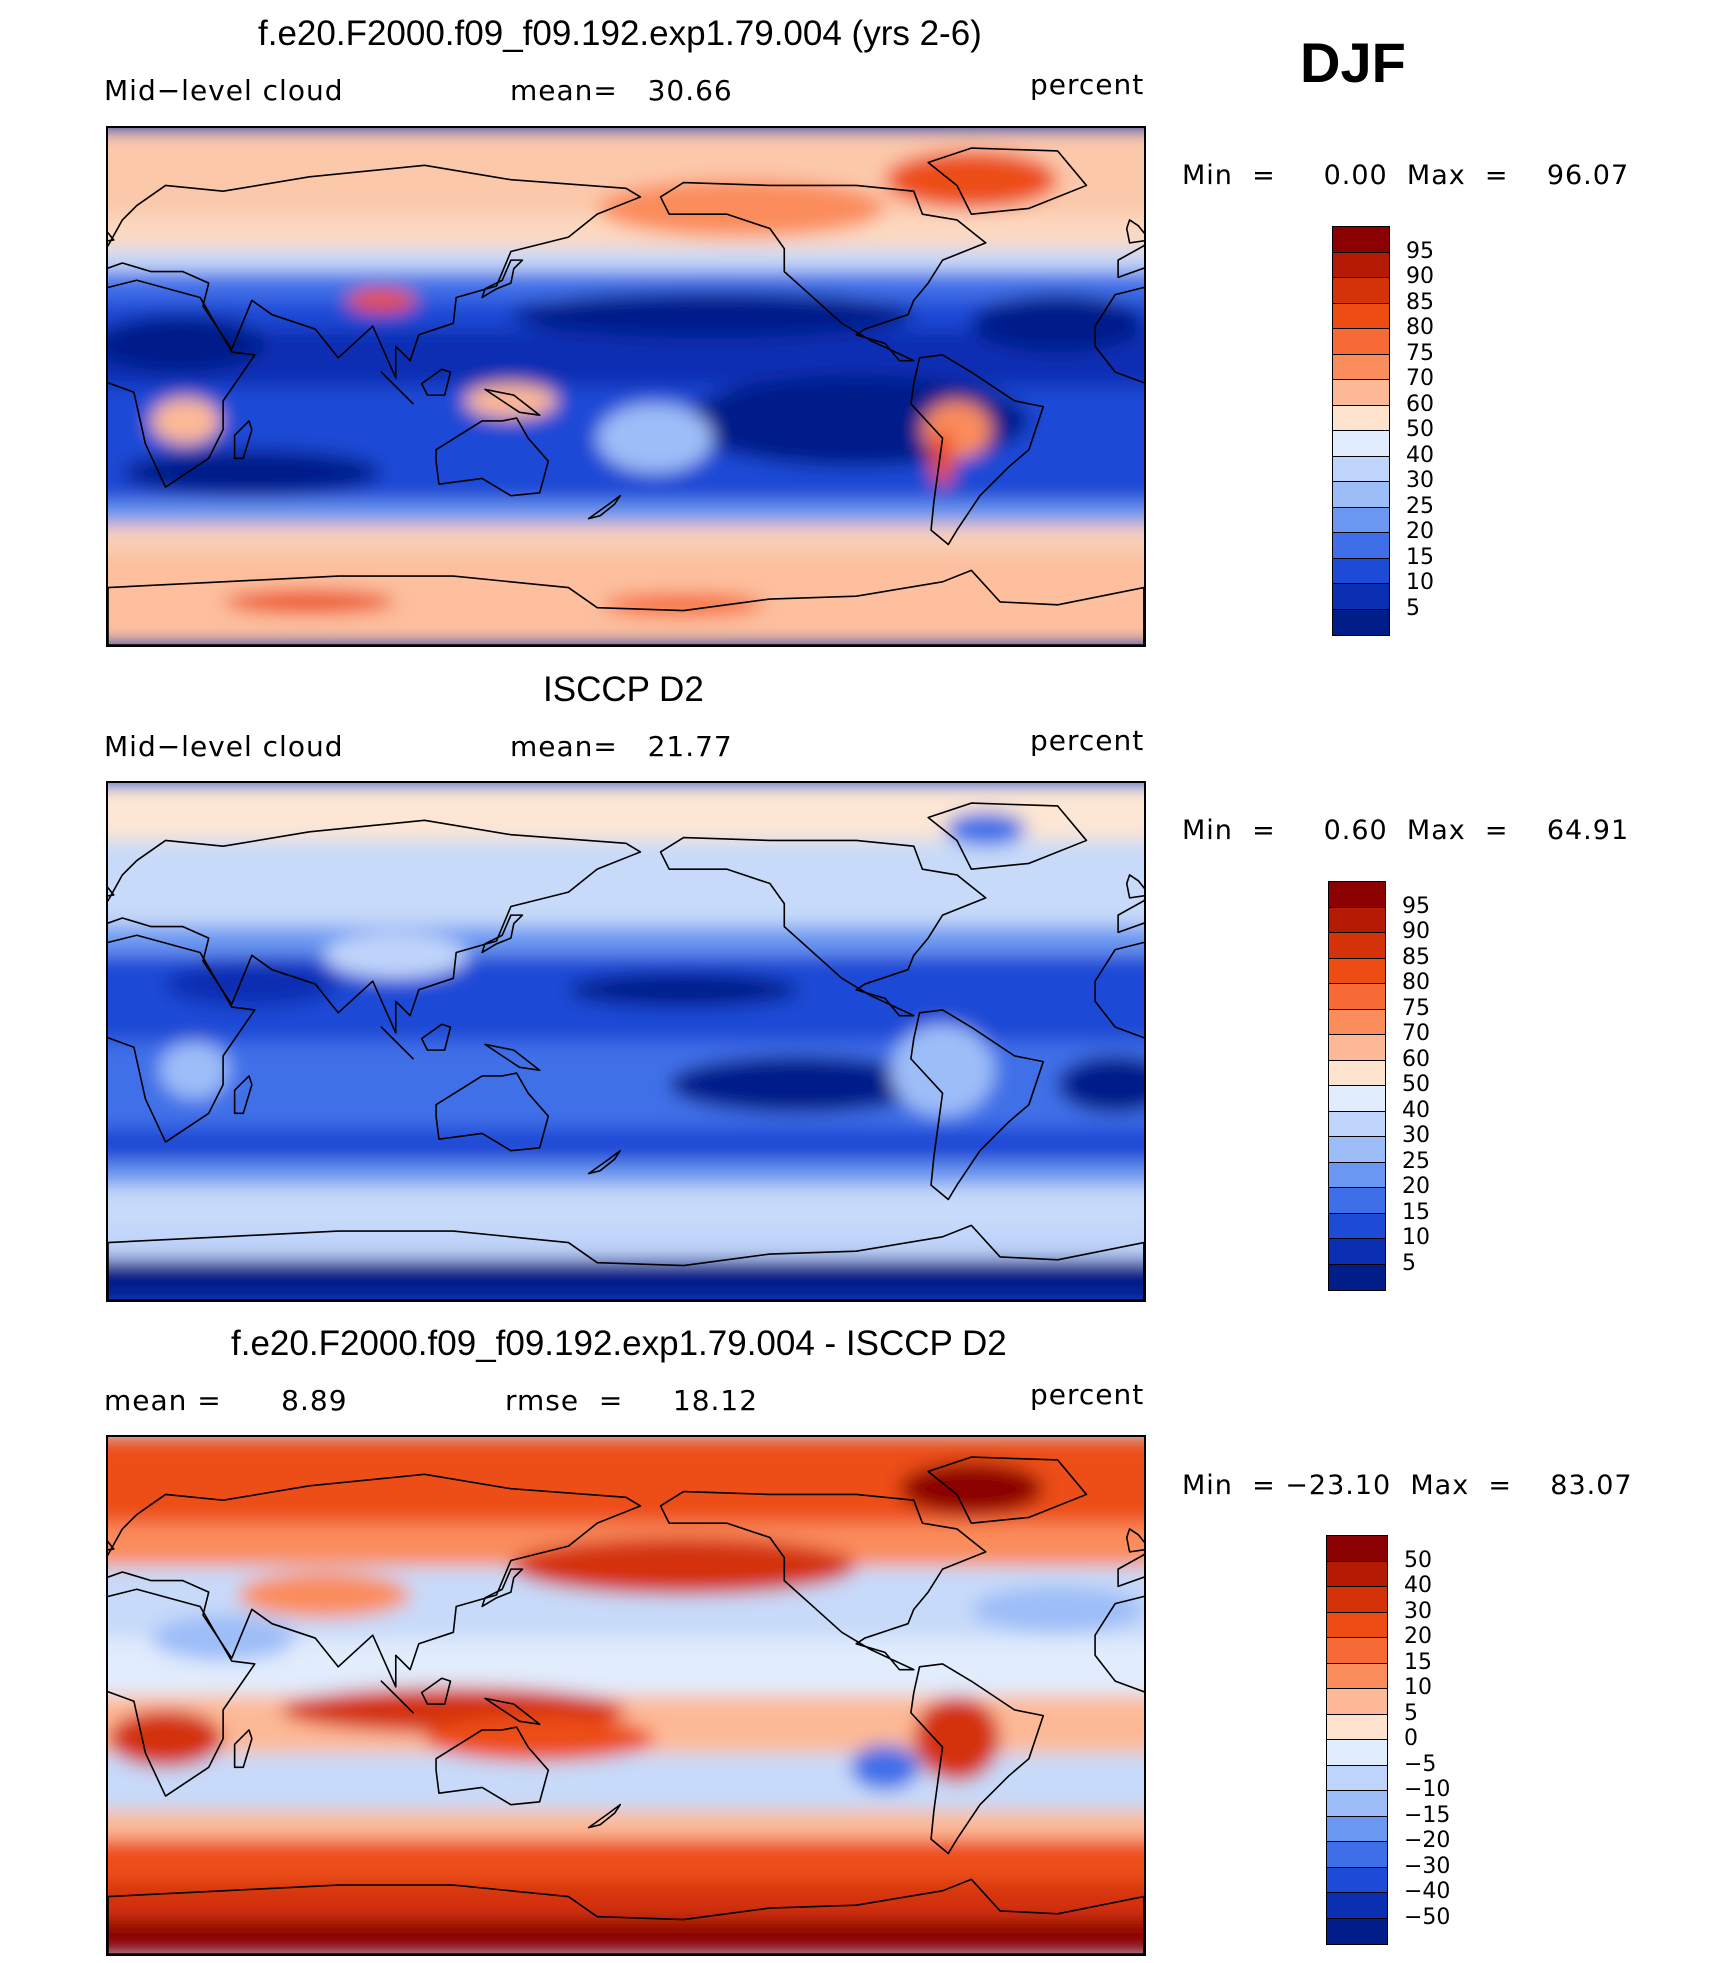 This screenshot has height=1963, width=1710. I want to click on panel-1-minmax: Min = 0.00 Max = 96.07, so click(1406, 175).